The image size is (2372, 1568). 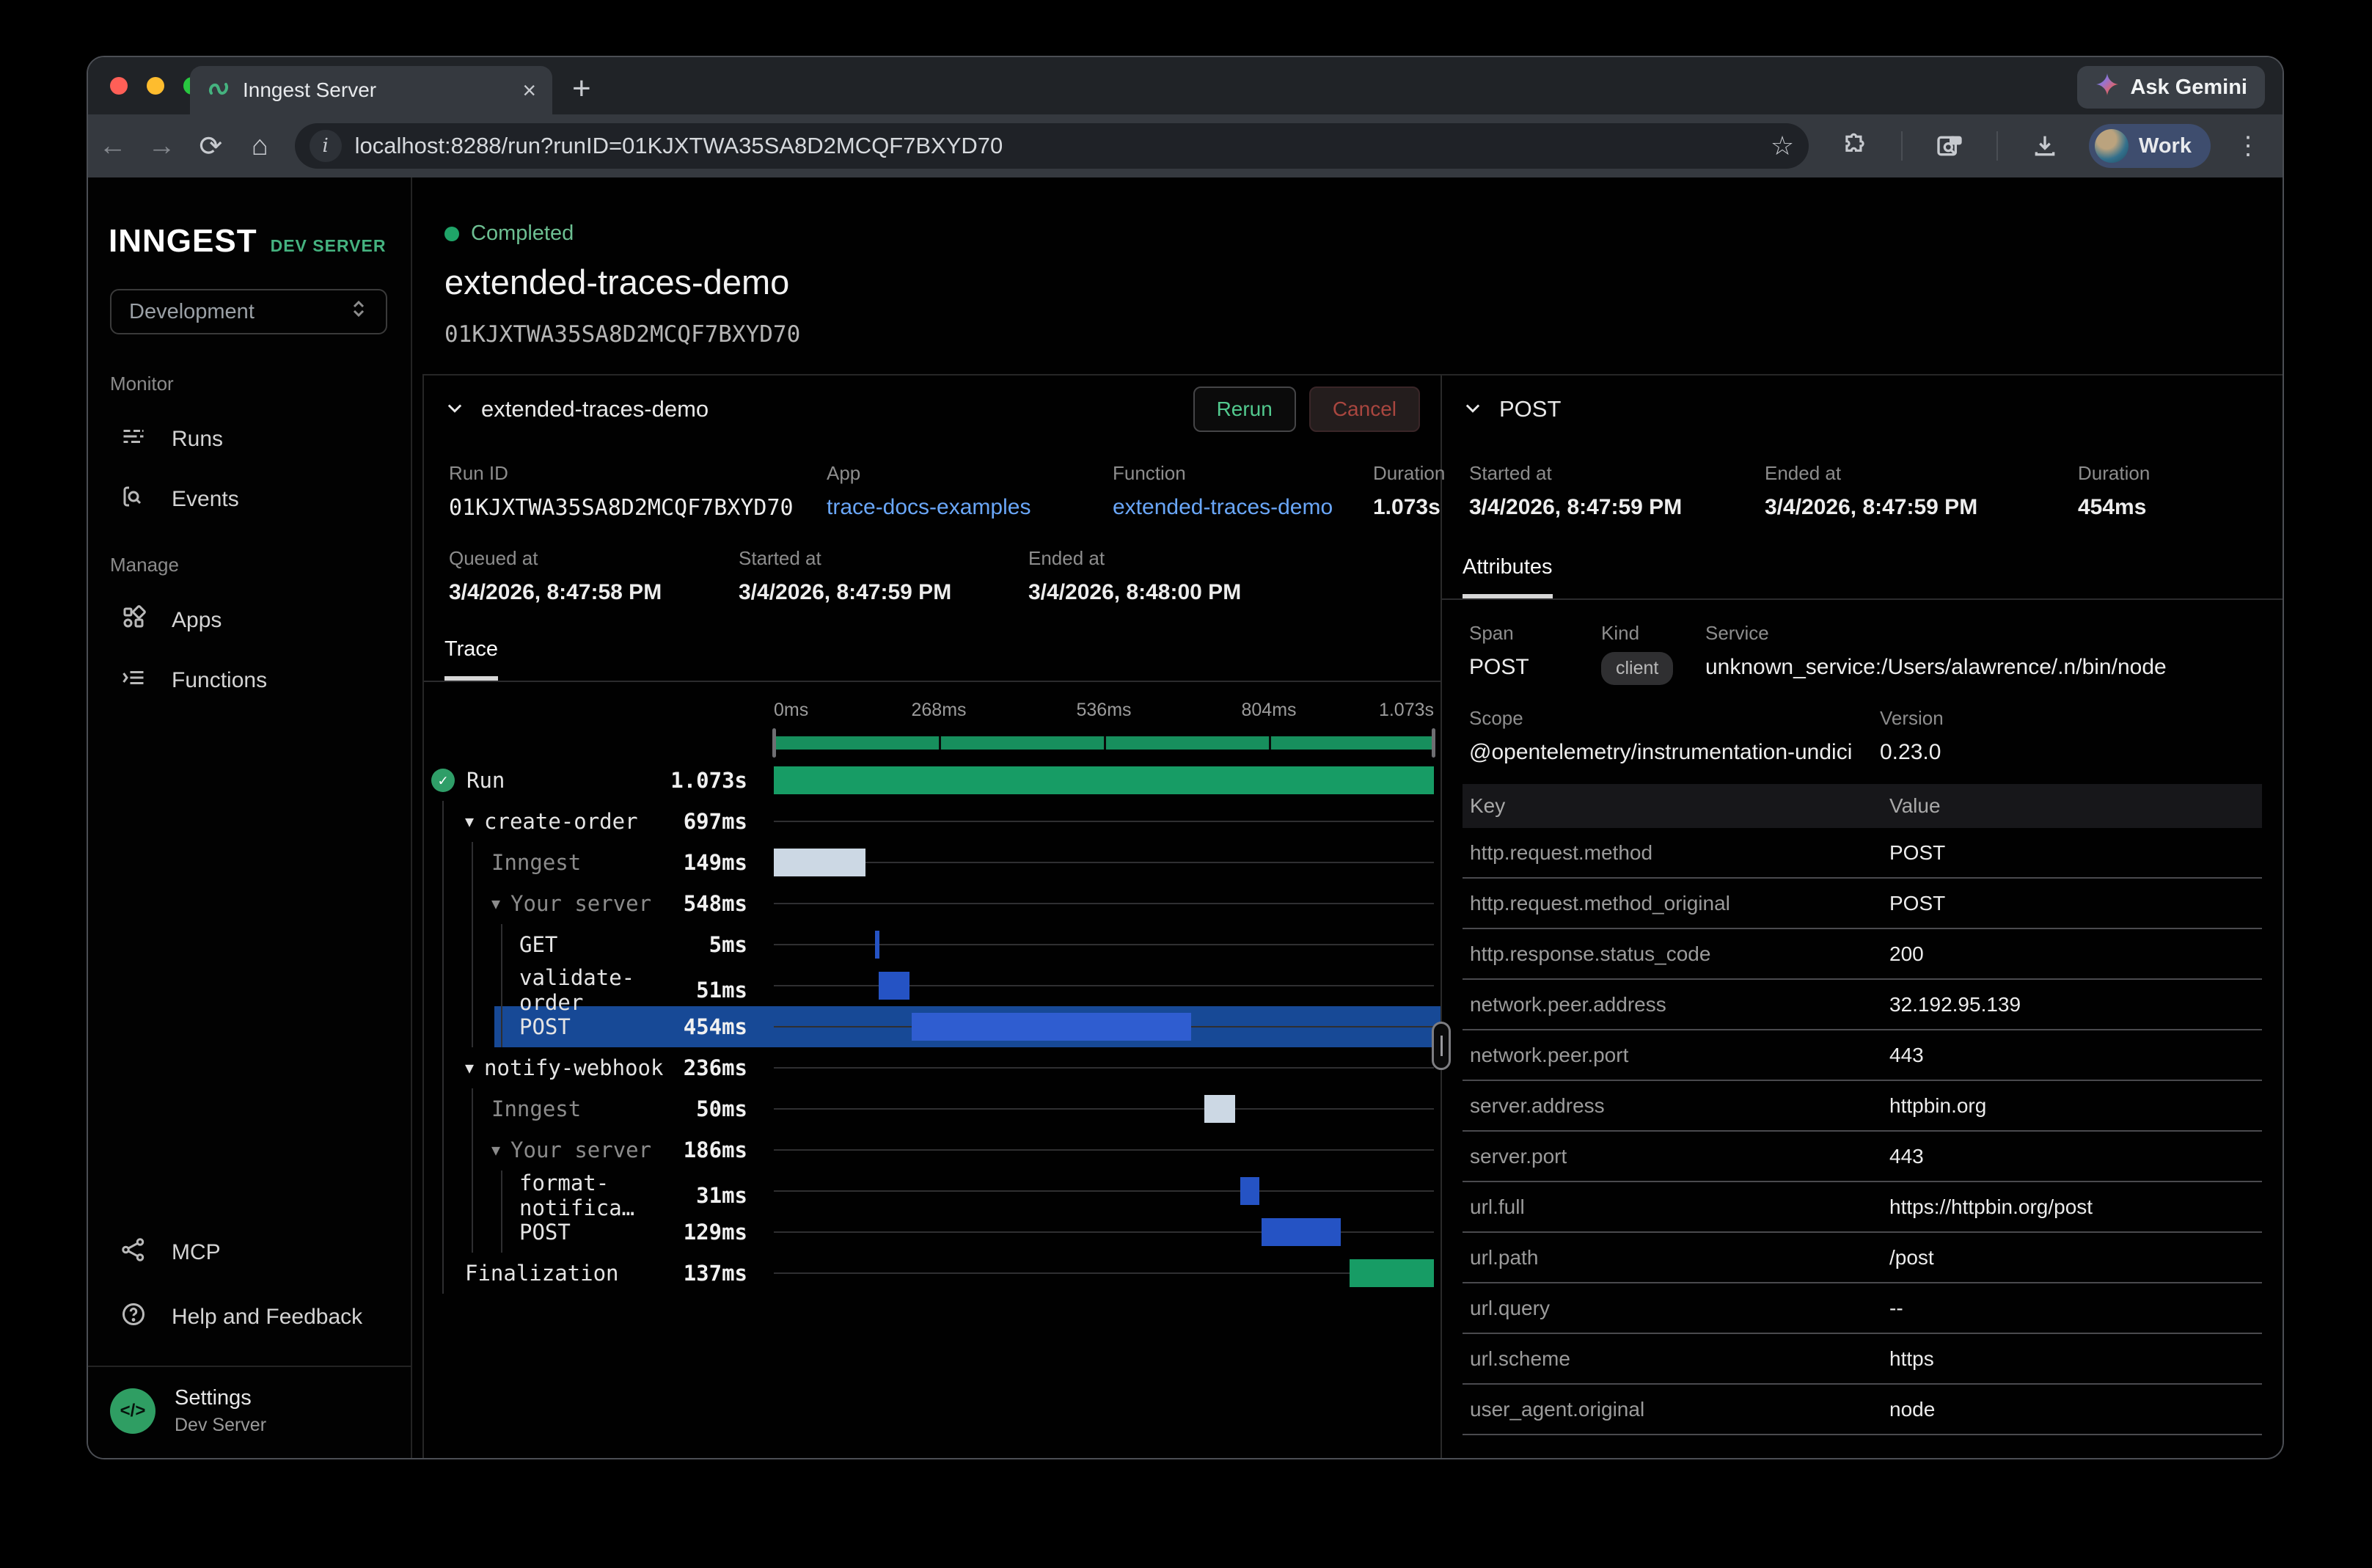 I want to click on trace-row: format-notifica… 31ms, so click(x=932, y=1195).